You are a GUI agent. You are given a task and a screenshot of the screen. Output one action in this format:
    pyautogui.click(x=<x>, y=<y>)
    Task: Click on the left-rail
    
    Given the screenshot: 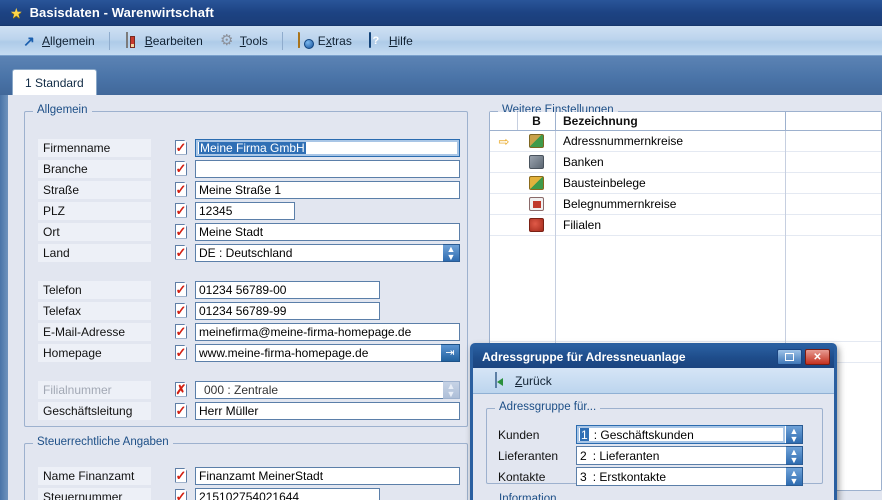 What is the action you would take?
    pyautogui.click(x=4, y=297)
    